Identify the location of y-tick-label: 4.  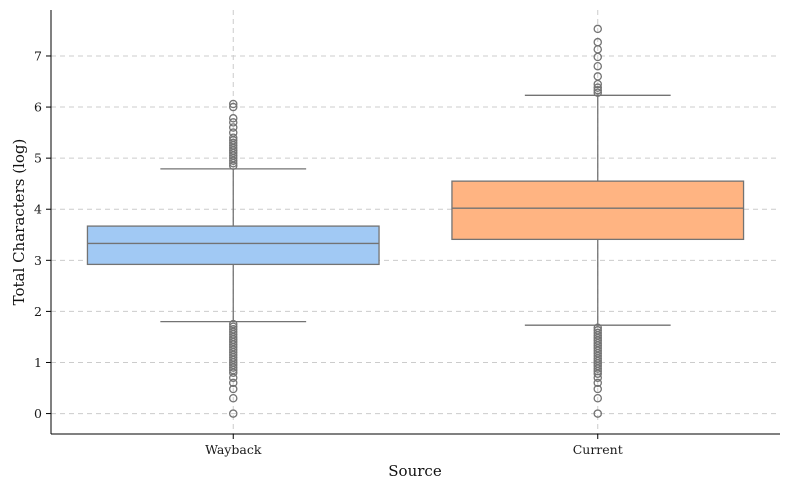
(38, 209).